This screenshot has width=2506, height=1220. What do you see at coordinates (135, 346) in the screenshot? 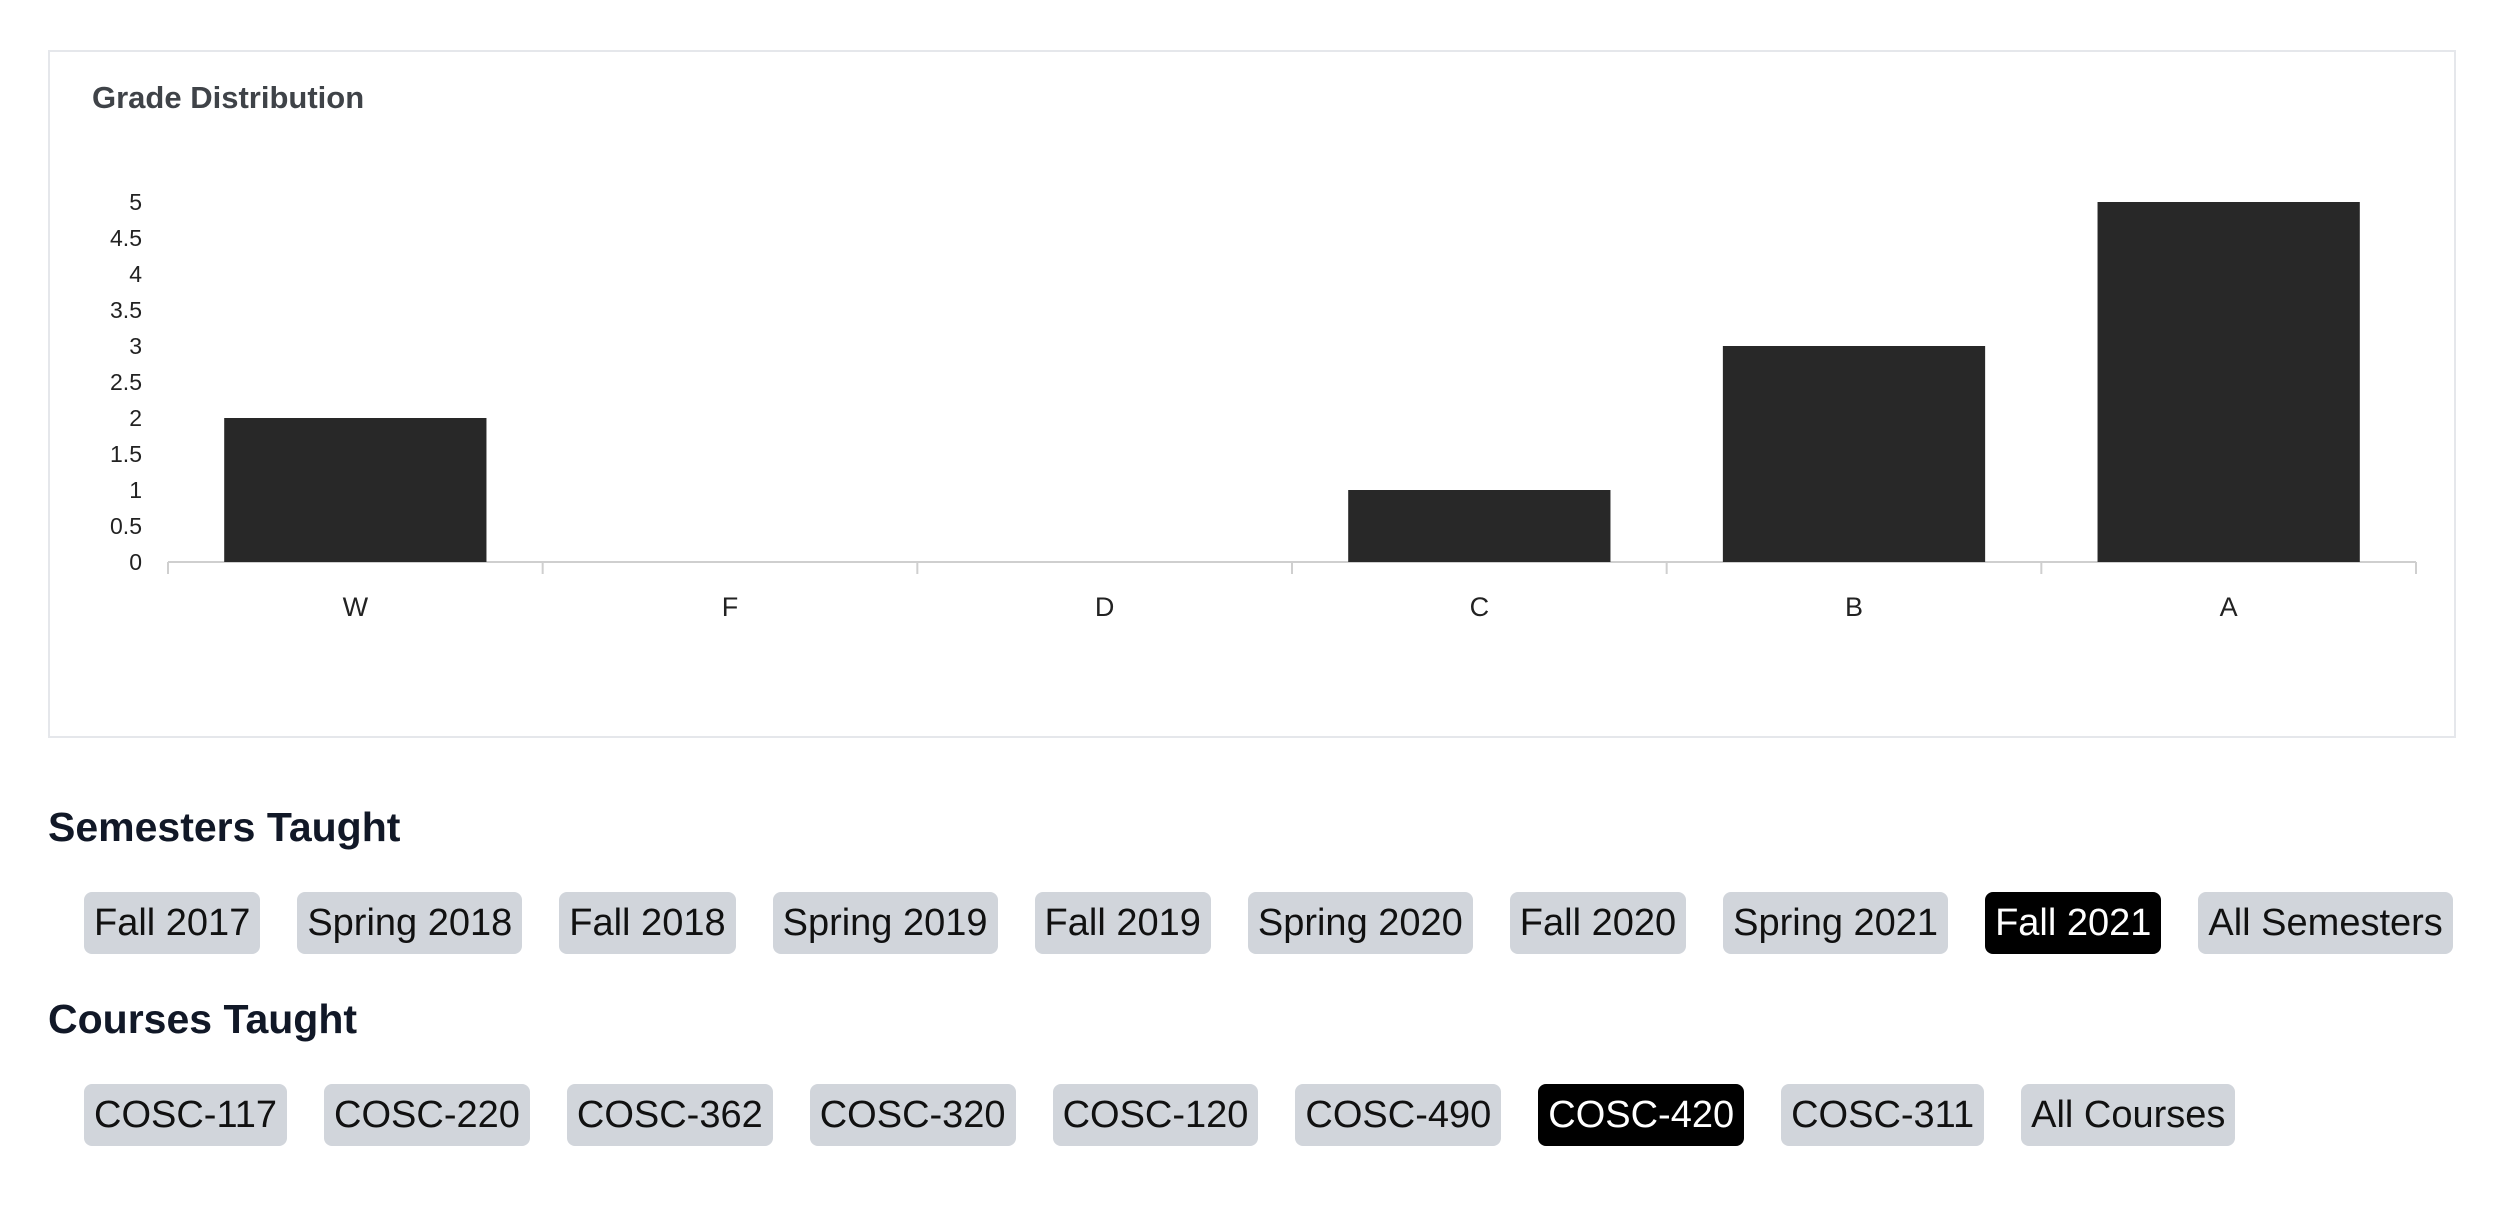
I see `y-tick-label: 3` at bounding box center [135, 346].